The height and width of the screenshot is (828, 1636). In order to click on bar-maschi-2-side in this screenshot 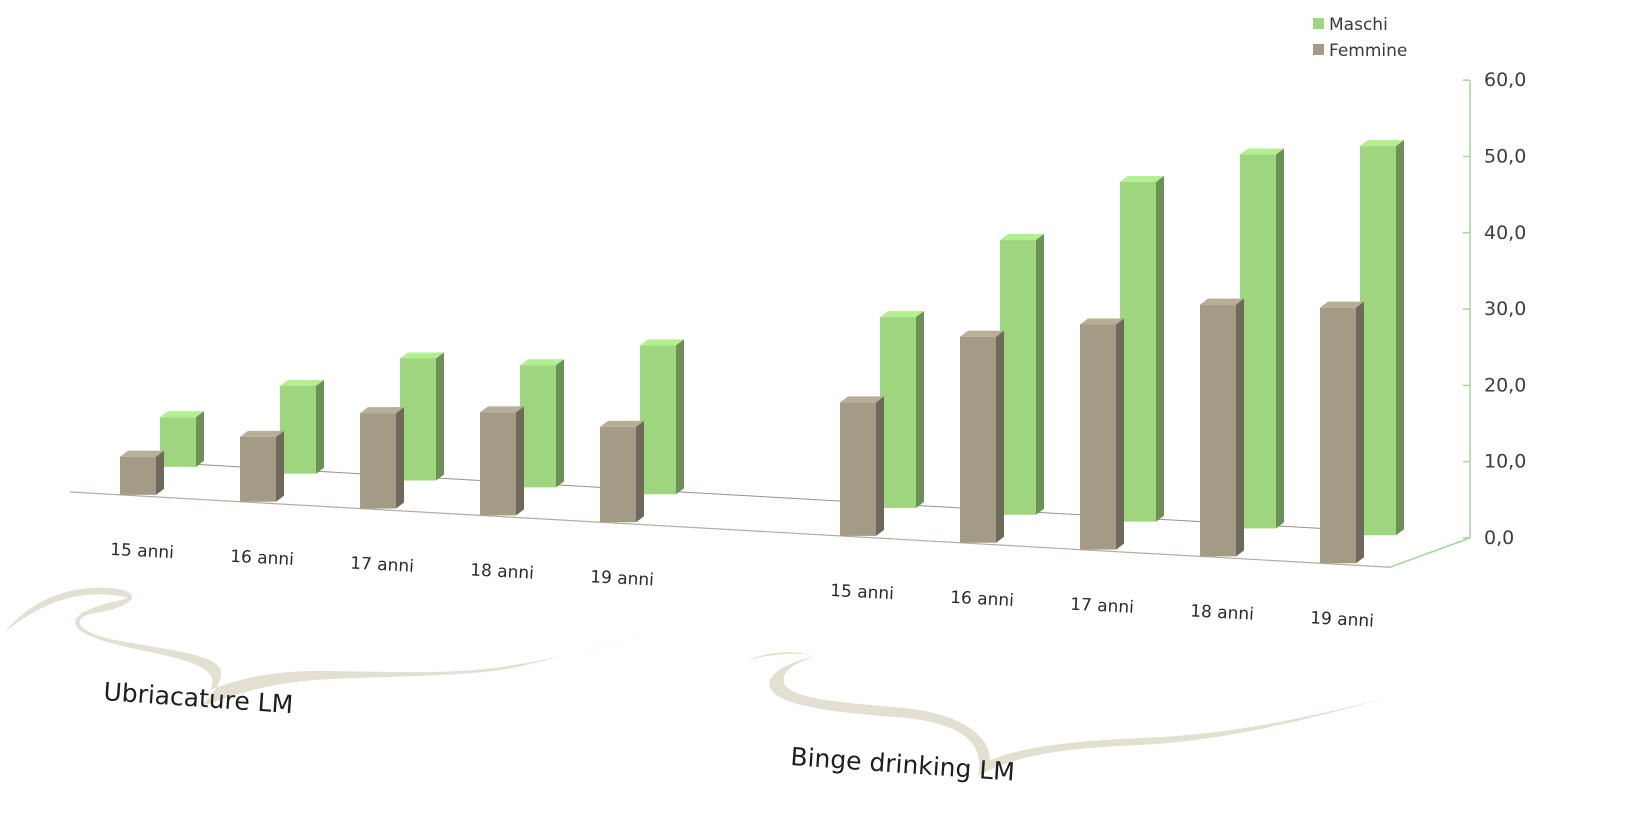, I will do `click(320, 426)`.